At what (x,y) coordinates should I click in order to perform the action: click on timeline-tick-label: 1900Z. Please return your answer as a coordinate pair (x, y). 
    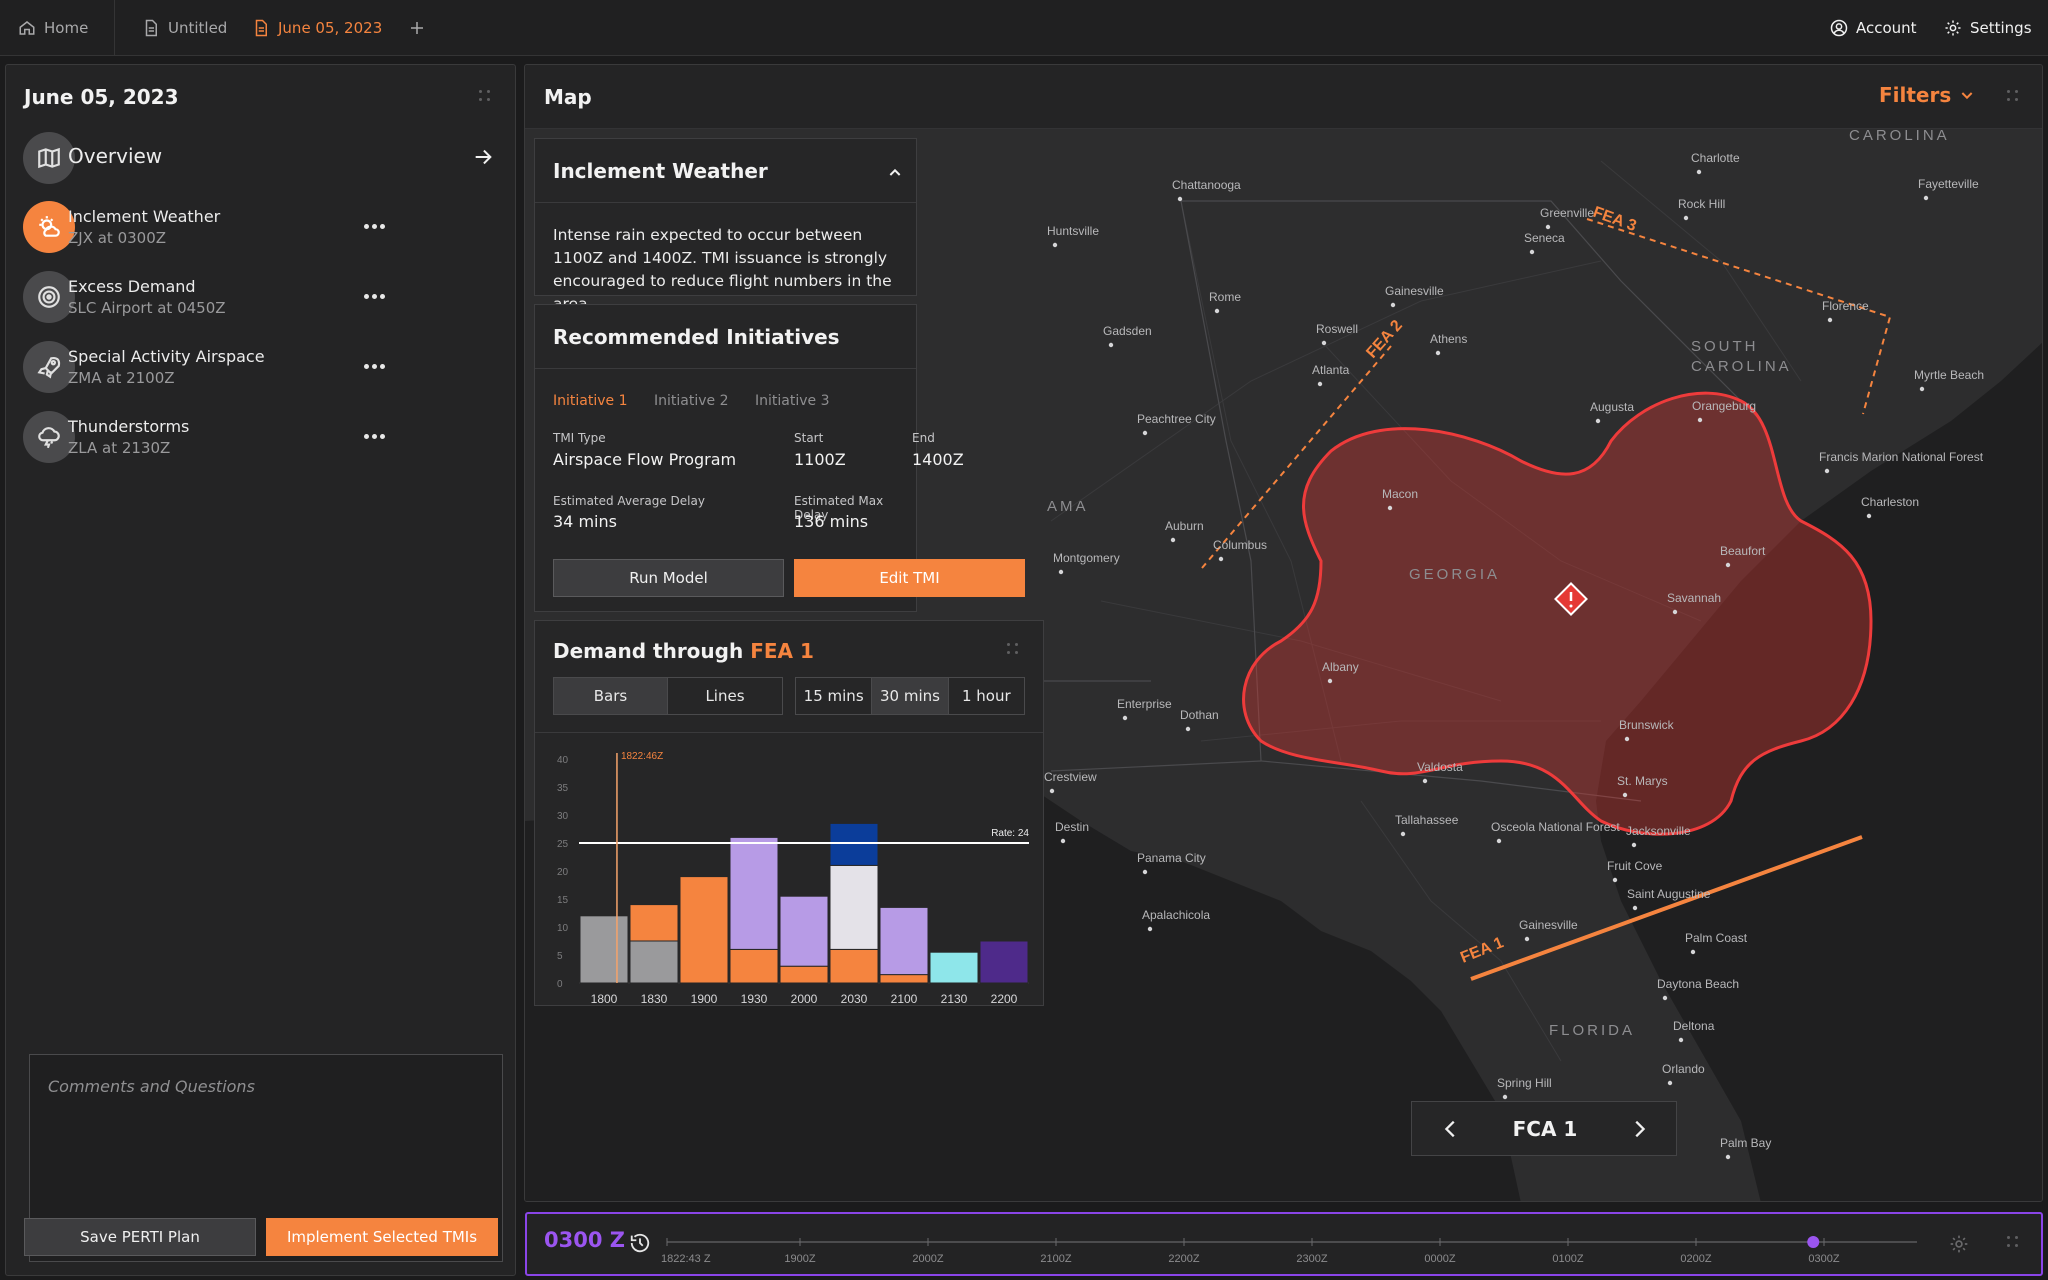
    Looking at the image, I should click on (799, 1259).